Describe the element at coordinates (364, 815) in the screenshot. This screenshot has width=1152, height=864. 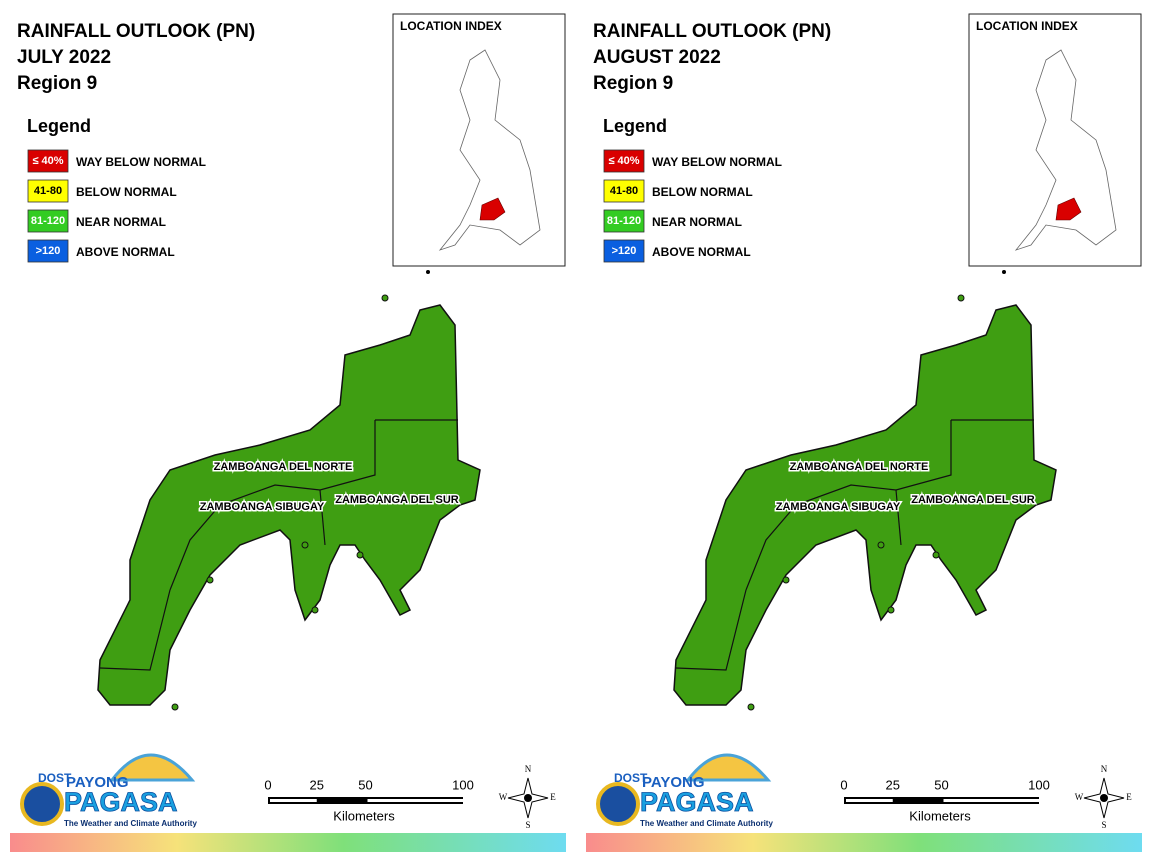
I see `scale-unit: Kilometers` at that location.